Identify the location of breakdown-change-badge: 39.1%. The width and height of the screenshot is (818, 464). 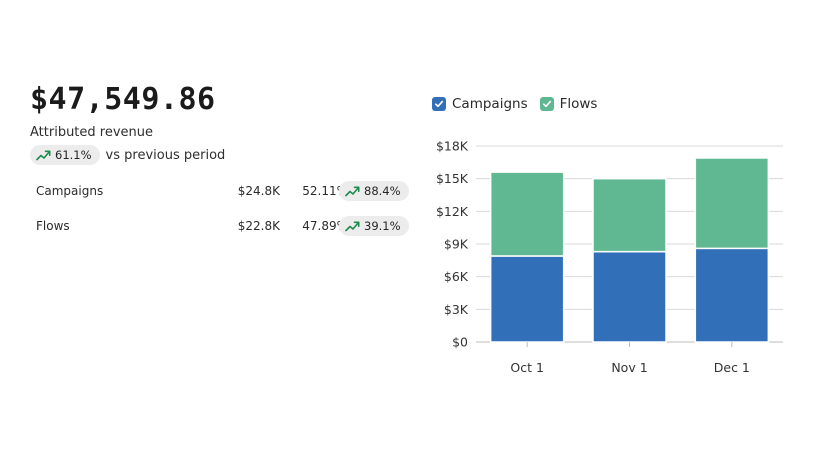
(374, 226).